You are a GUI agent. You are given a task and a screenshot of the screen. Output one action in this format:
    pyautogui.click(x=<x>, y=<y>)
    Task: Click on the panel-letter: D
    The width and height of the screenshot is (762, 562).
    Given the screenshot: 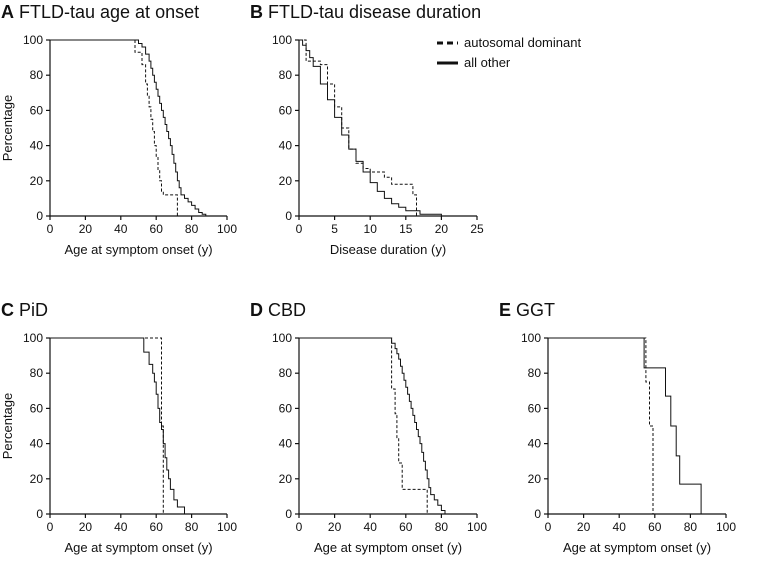 What is the action you would take?
    pyautogui.click(x=256, y=310)
    